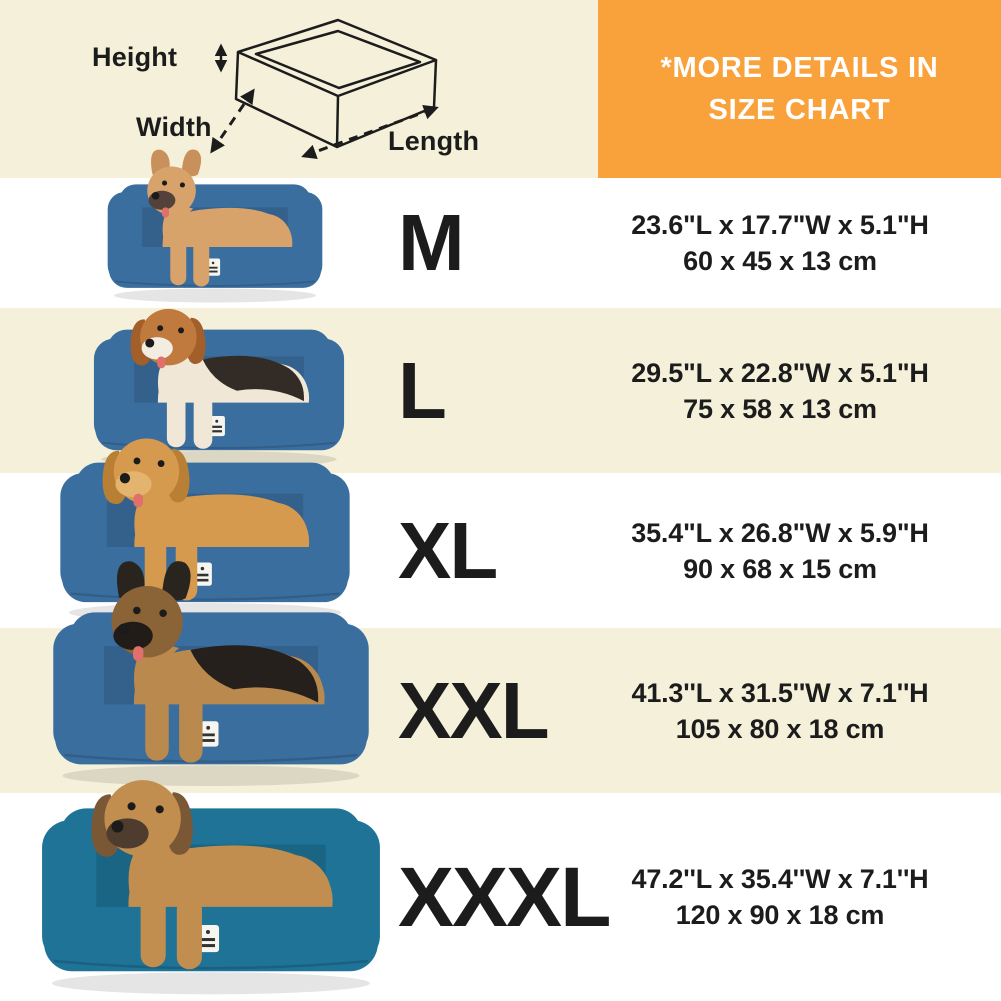 The height and width of the screenshot is (1001, 1001). Describe the element at coordinates (448, 550) in the screenshot. I see `size-letter: XL` at that location.